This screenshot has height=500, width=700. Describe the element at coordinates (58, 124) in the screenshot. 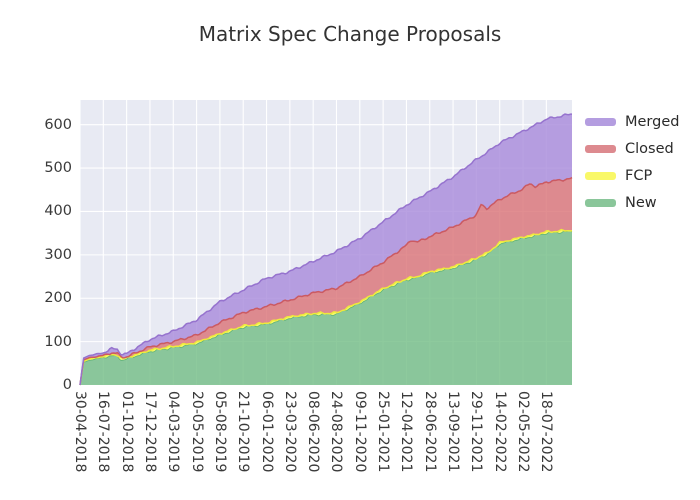

I see `y-tick-label: 600` at that location.